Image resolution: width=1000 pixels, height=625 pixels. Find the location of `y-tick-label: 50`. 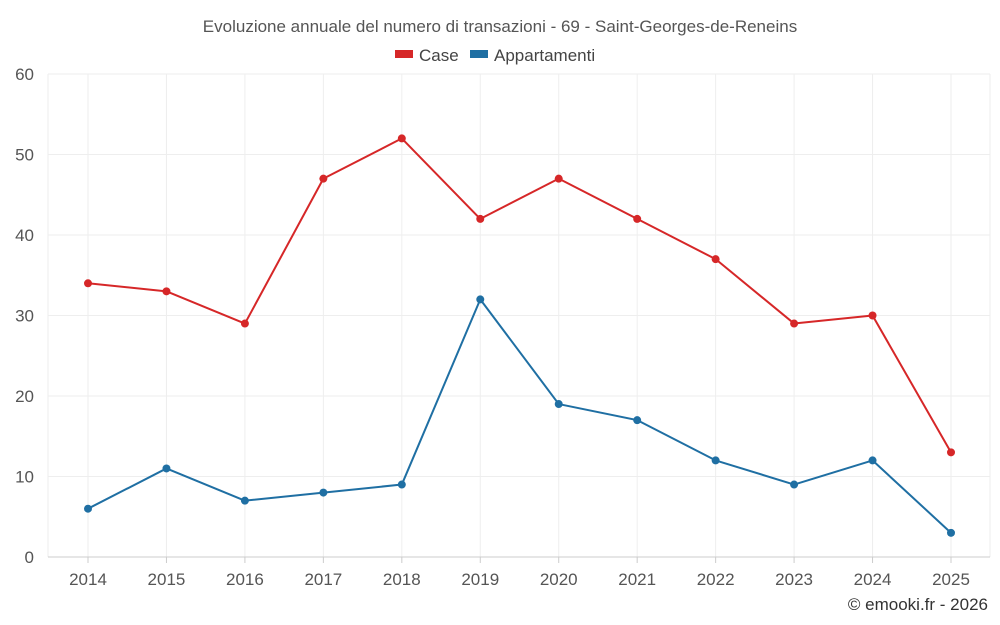

y-tick-label: 50 is located at coordinates (24, 155).